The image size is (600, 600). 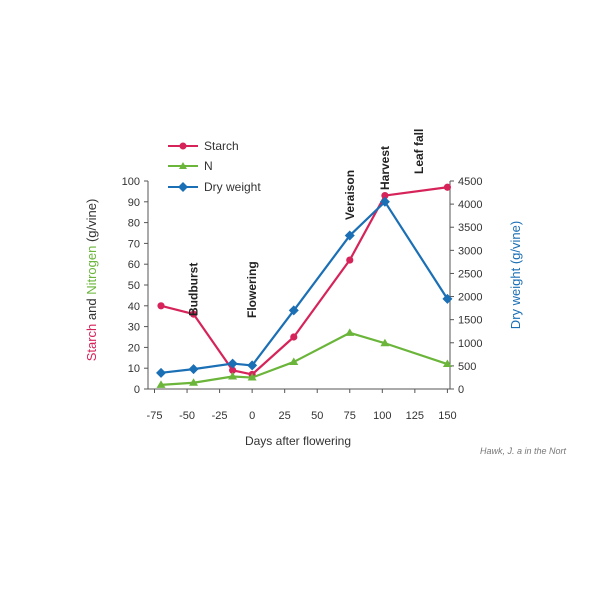 I want to click on right-y-tick-label: 2500, so click(x=470, y=274).